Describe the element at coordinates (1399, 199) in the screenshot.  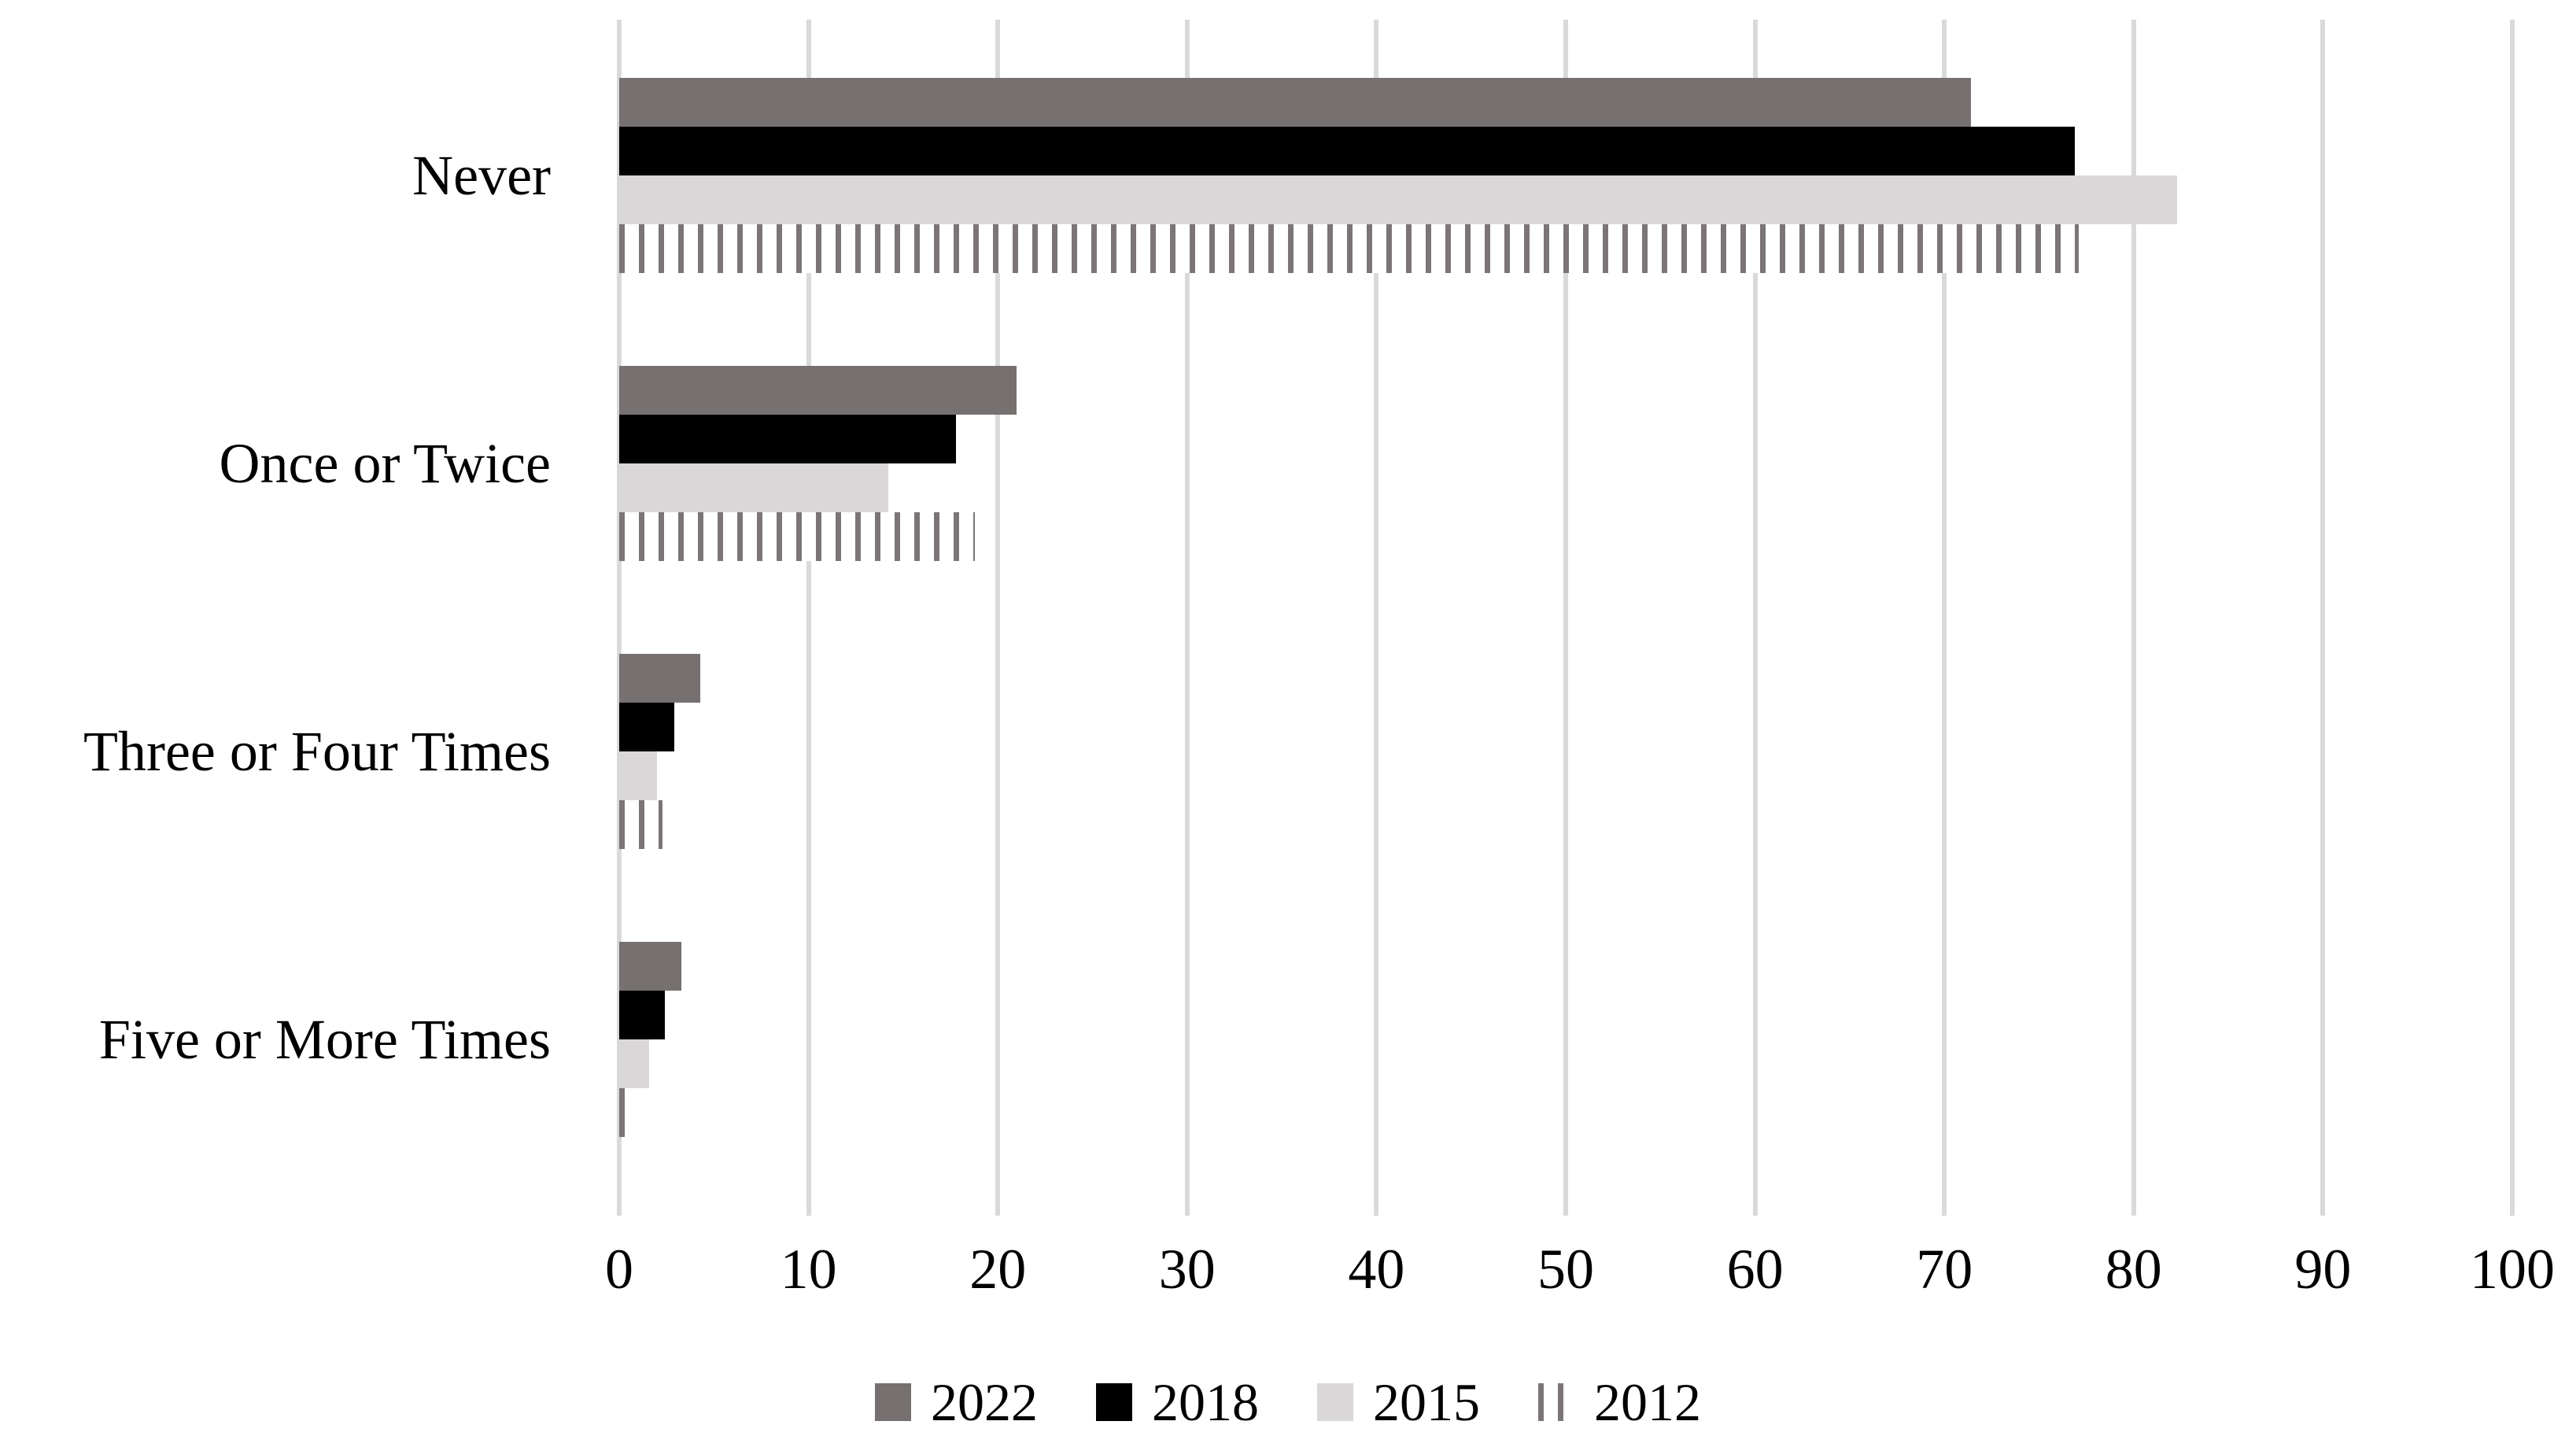
I see `bar-2015-never` at that location.